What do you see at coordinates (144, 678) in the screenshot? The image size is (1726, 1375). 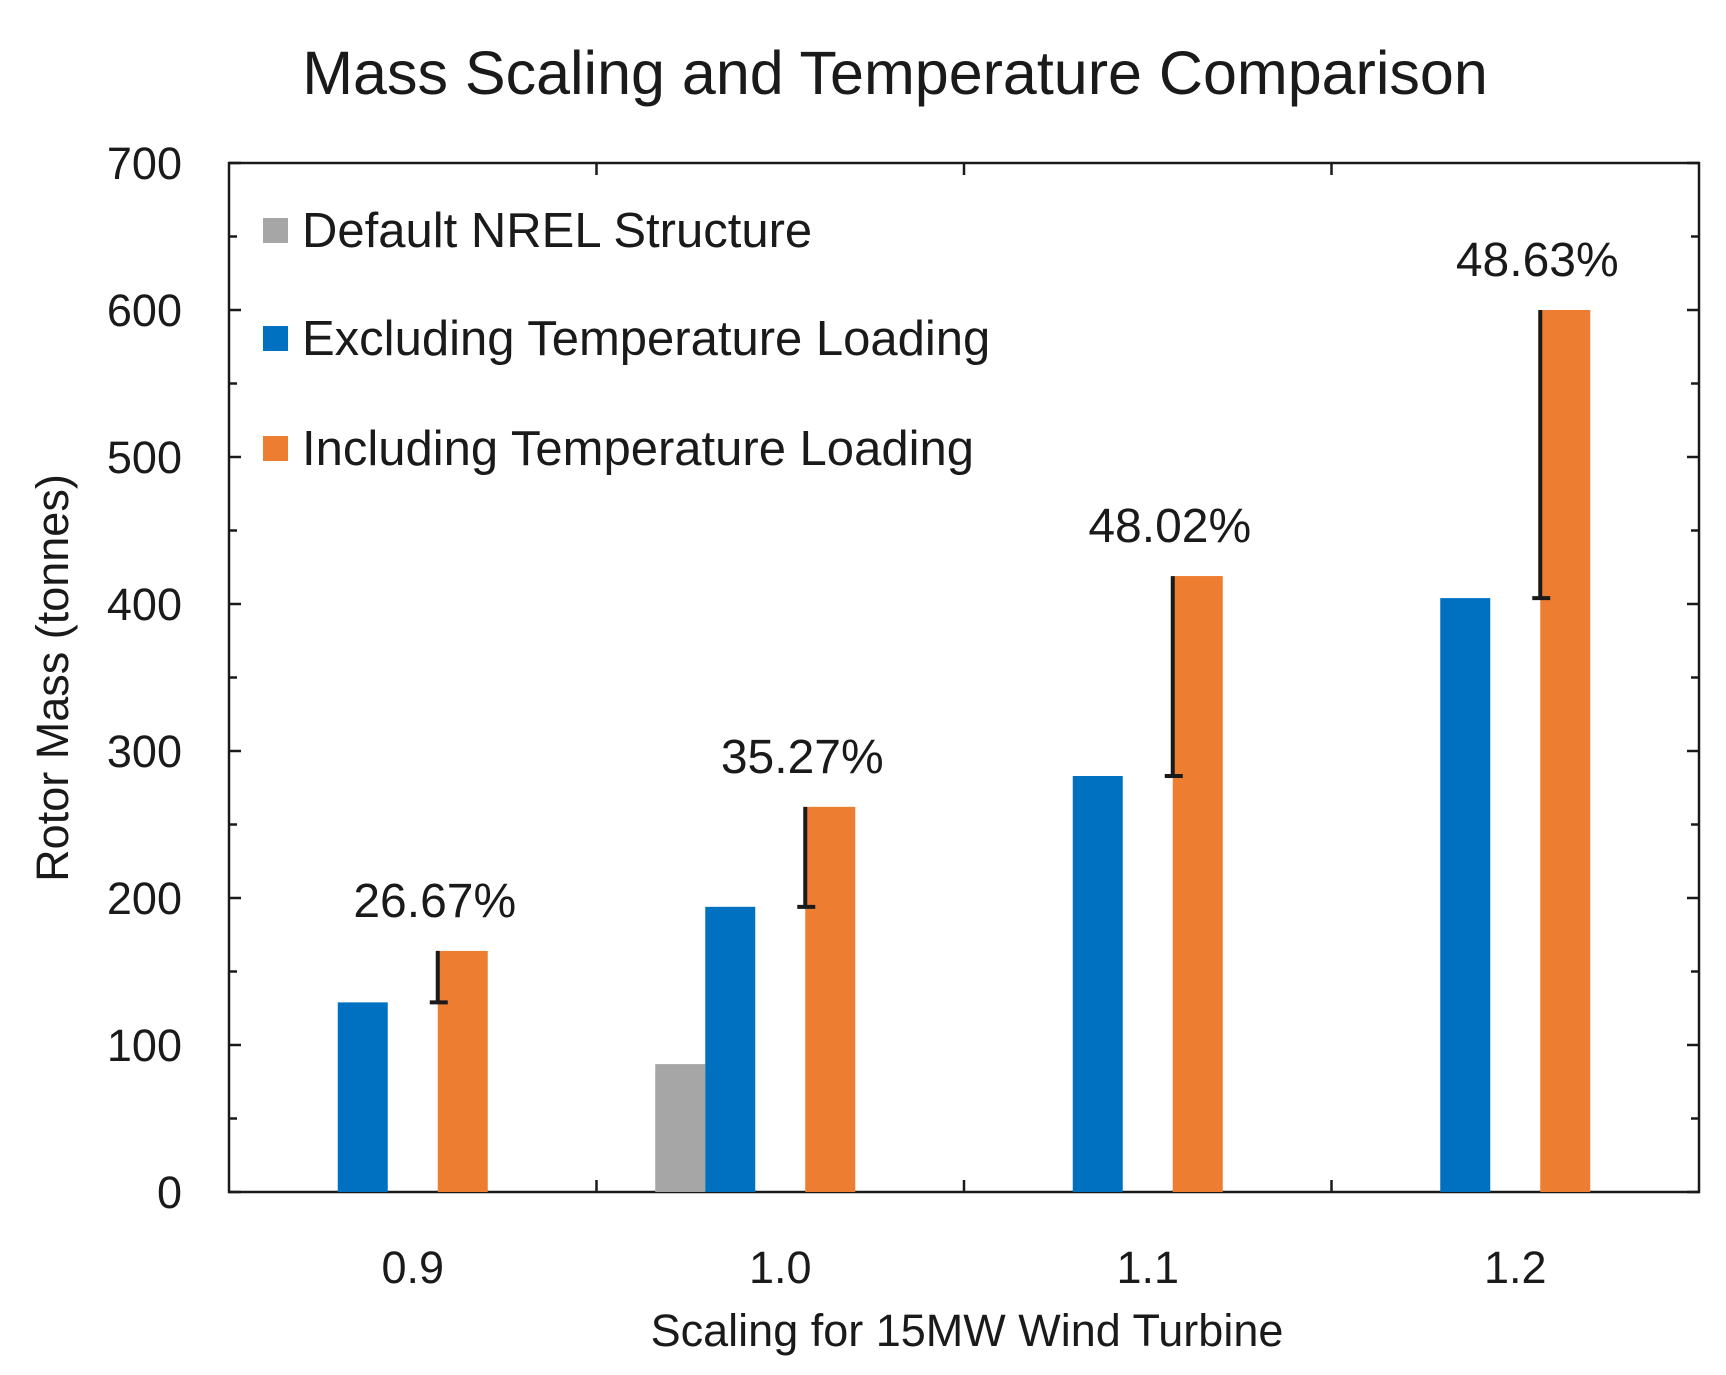 I see `y-axis-tick-labels: 0 100 200 300 400 500 600 700` at bounding box center [144, 678].